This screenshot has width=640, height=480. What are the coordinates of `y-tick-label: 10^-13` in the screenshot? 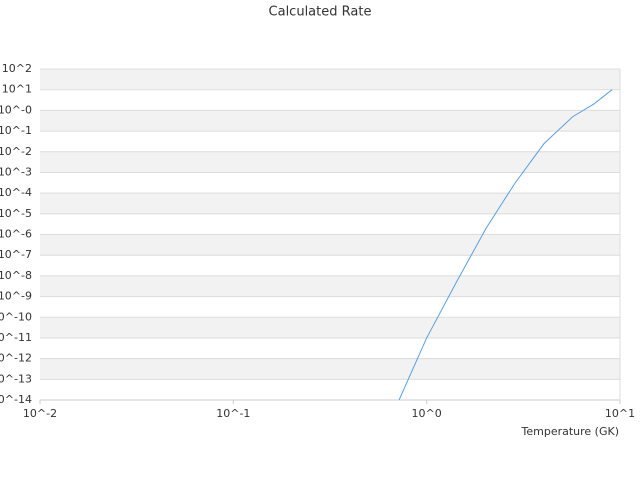 It's located at (16, 378).